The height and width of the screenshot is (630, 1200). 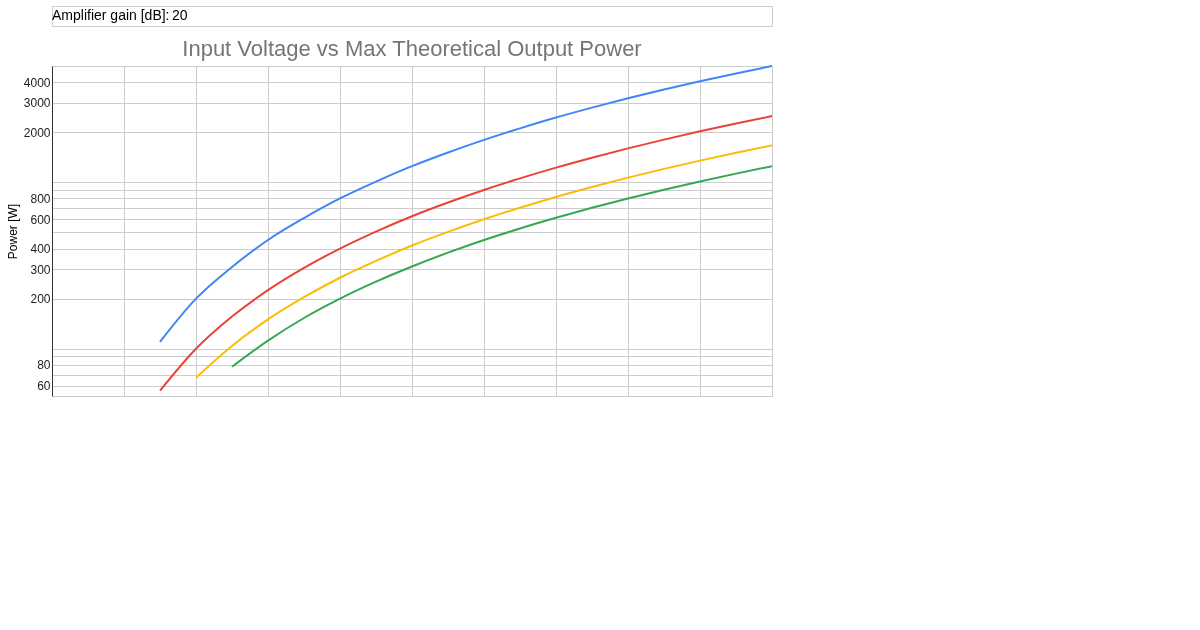 What do you see at coordinates (111, 15) in the screenshot?
I see `text: Amplifier gain [dB]:` at bounding box center [111, 15].